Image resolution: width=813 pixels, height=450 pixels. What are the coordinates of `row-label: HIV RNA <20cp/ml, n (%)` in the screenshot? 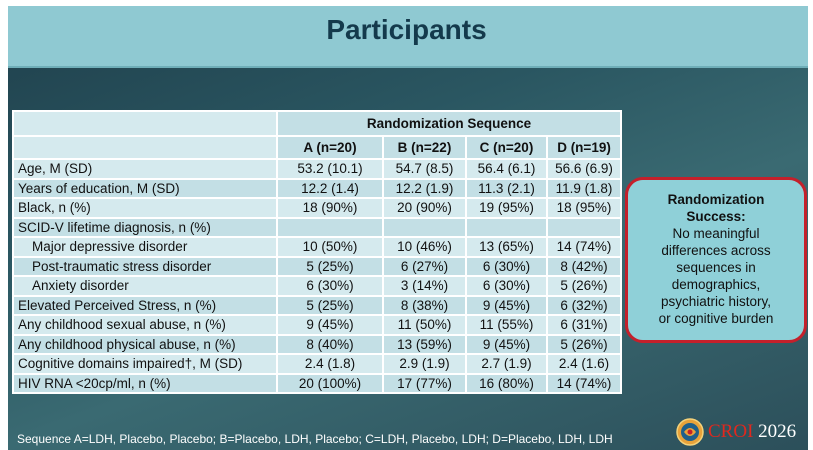 It's located at (145, 383).